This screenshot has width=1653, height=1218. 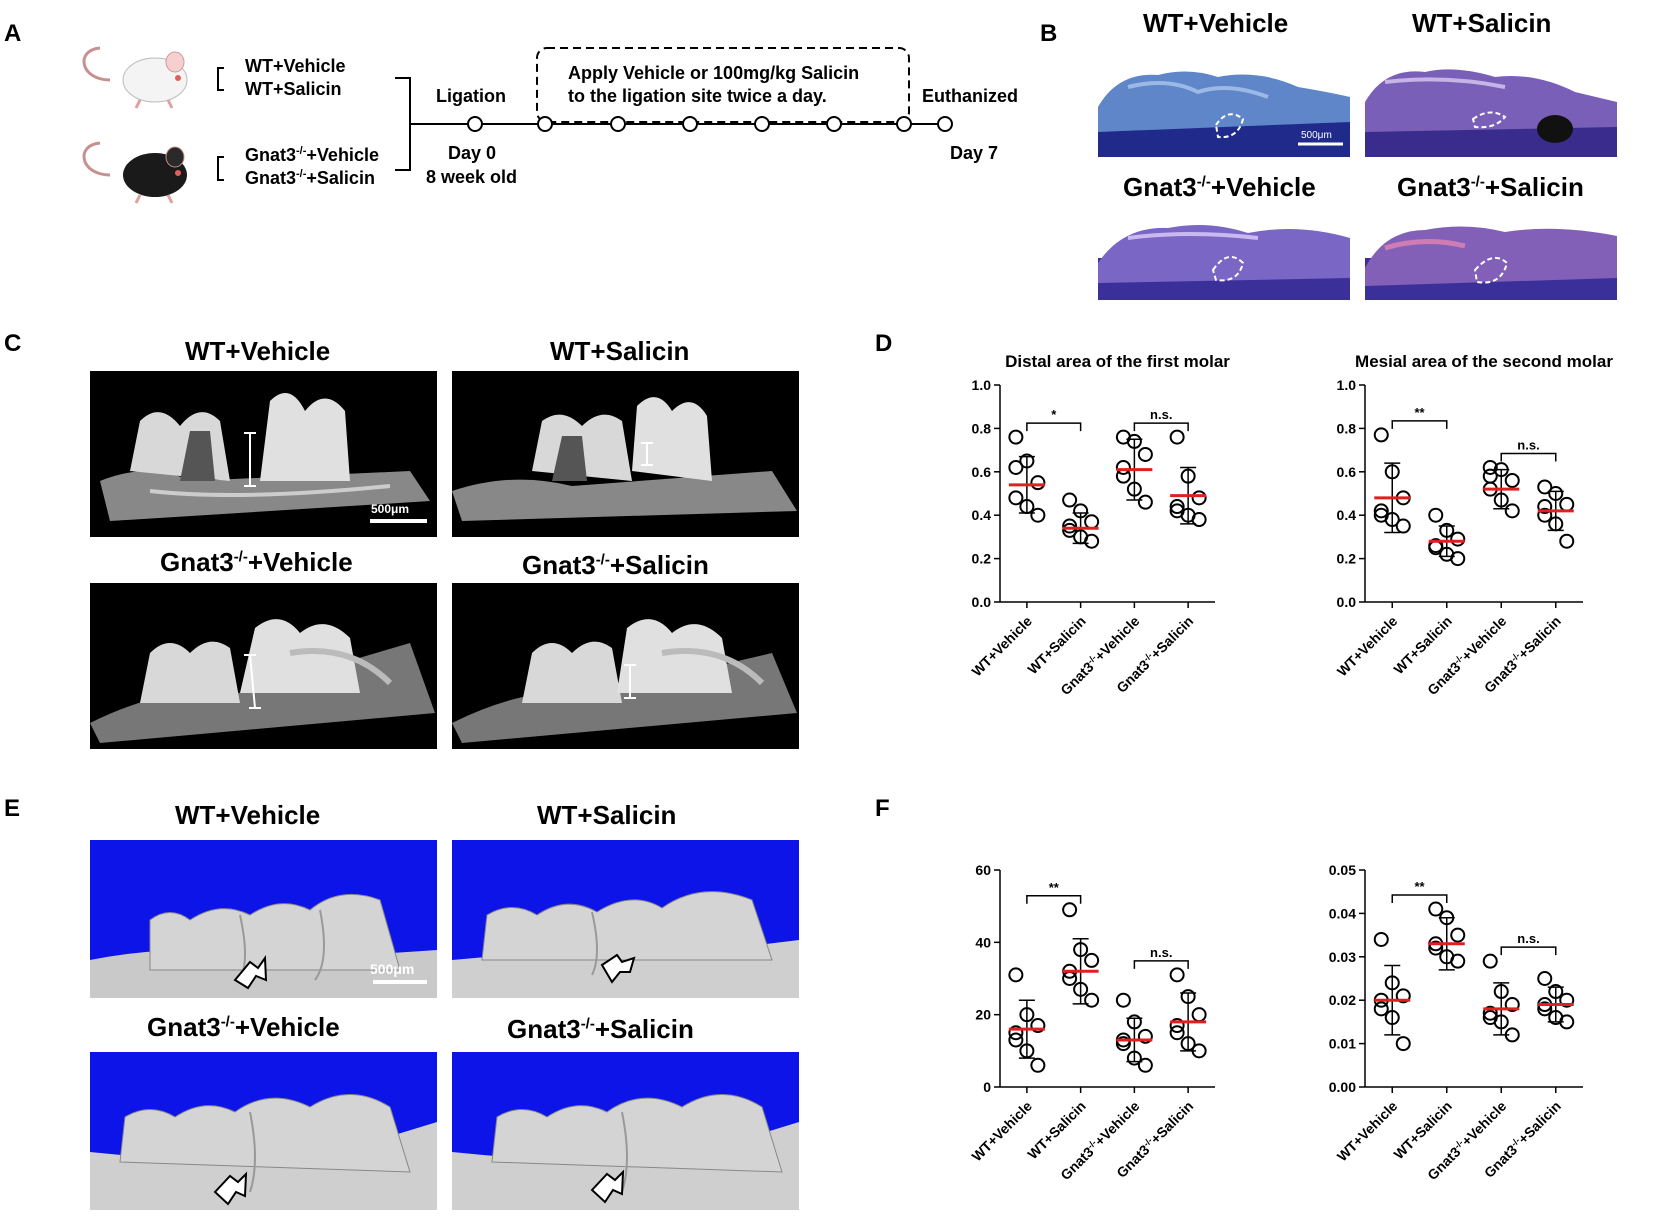 I want to click on panel-letter-d: D, so click(x=884, y=343).